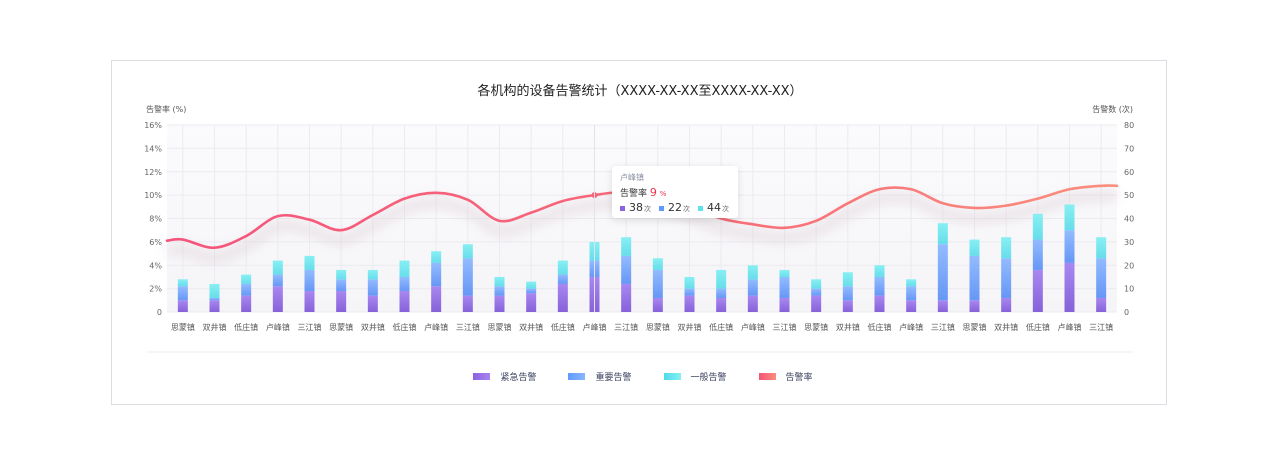  What do you see at coordinates (643, 192) in the screenshot?
I see `tooltip-rate: 告警率 9 %` at bounding box center [643, 192].